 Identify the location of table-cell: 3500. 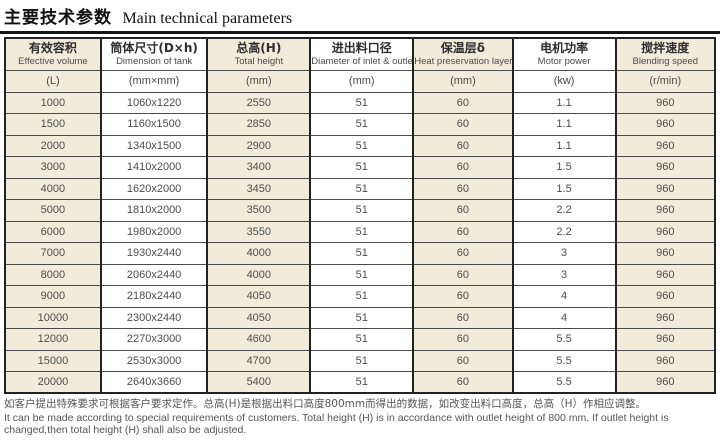
(258, 210).